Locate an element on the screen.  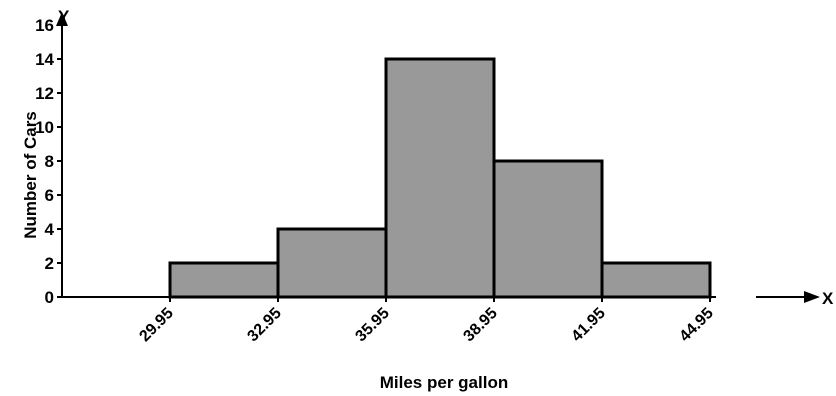
y-tick-label: 2 is located at coordinates (49, 263).